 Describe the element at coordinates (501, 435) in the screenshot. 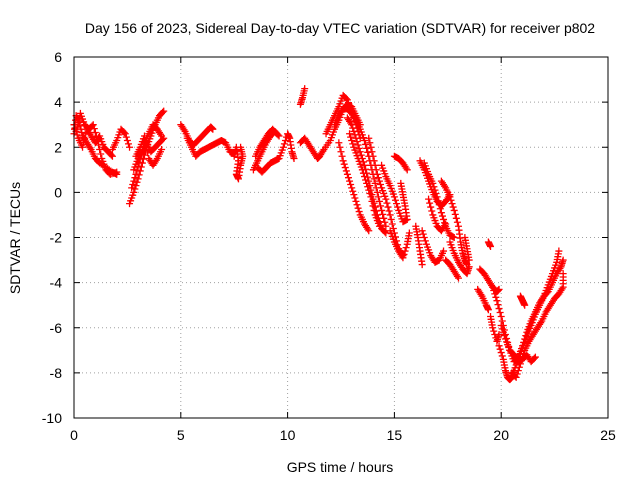

I see `x-tick-label: 20` at that location.